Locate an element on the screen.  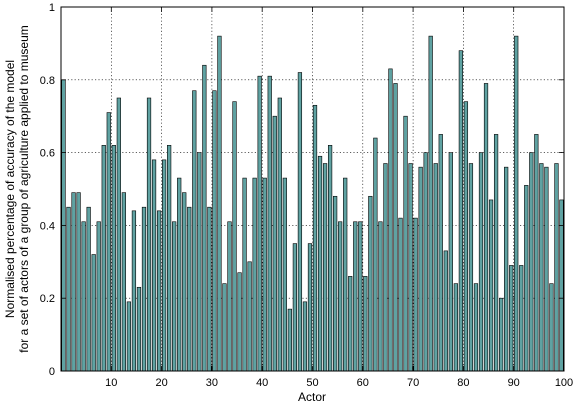
x-tick-label: 60 is located at coordinates (363, 383).